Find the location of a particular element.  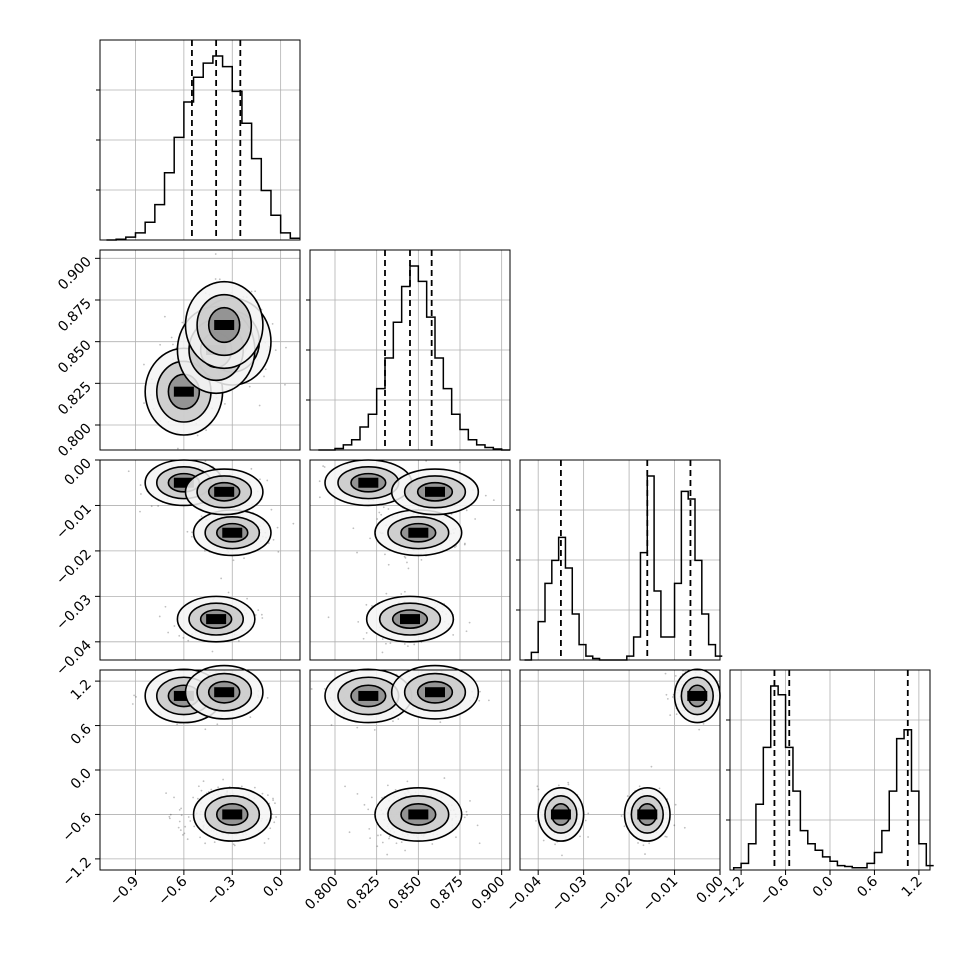

x-tick-label: −0.3 is located at coordinates (221, 891).